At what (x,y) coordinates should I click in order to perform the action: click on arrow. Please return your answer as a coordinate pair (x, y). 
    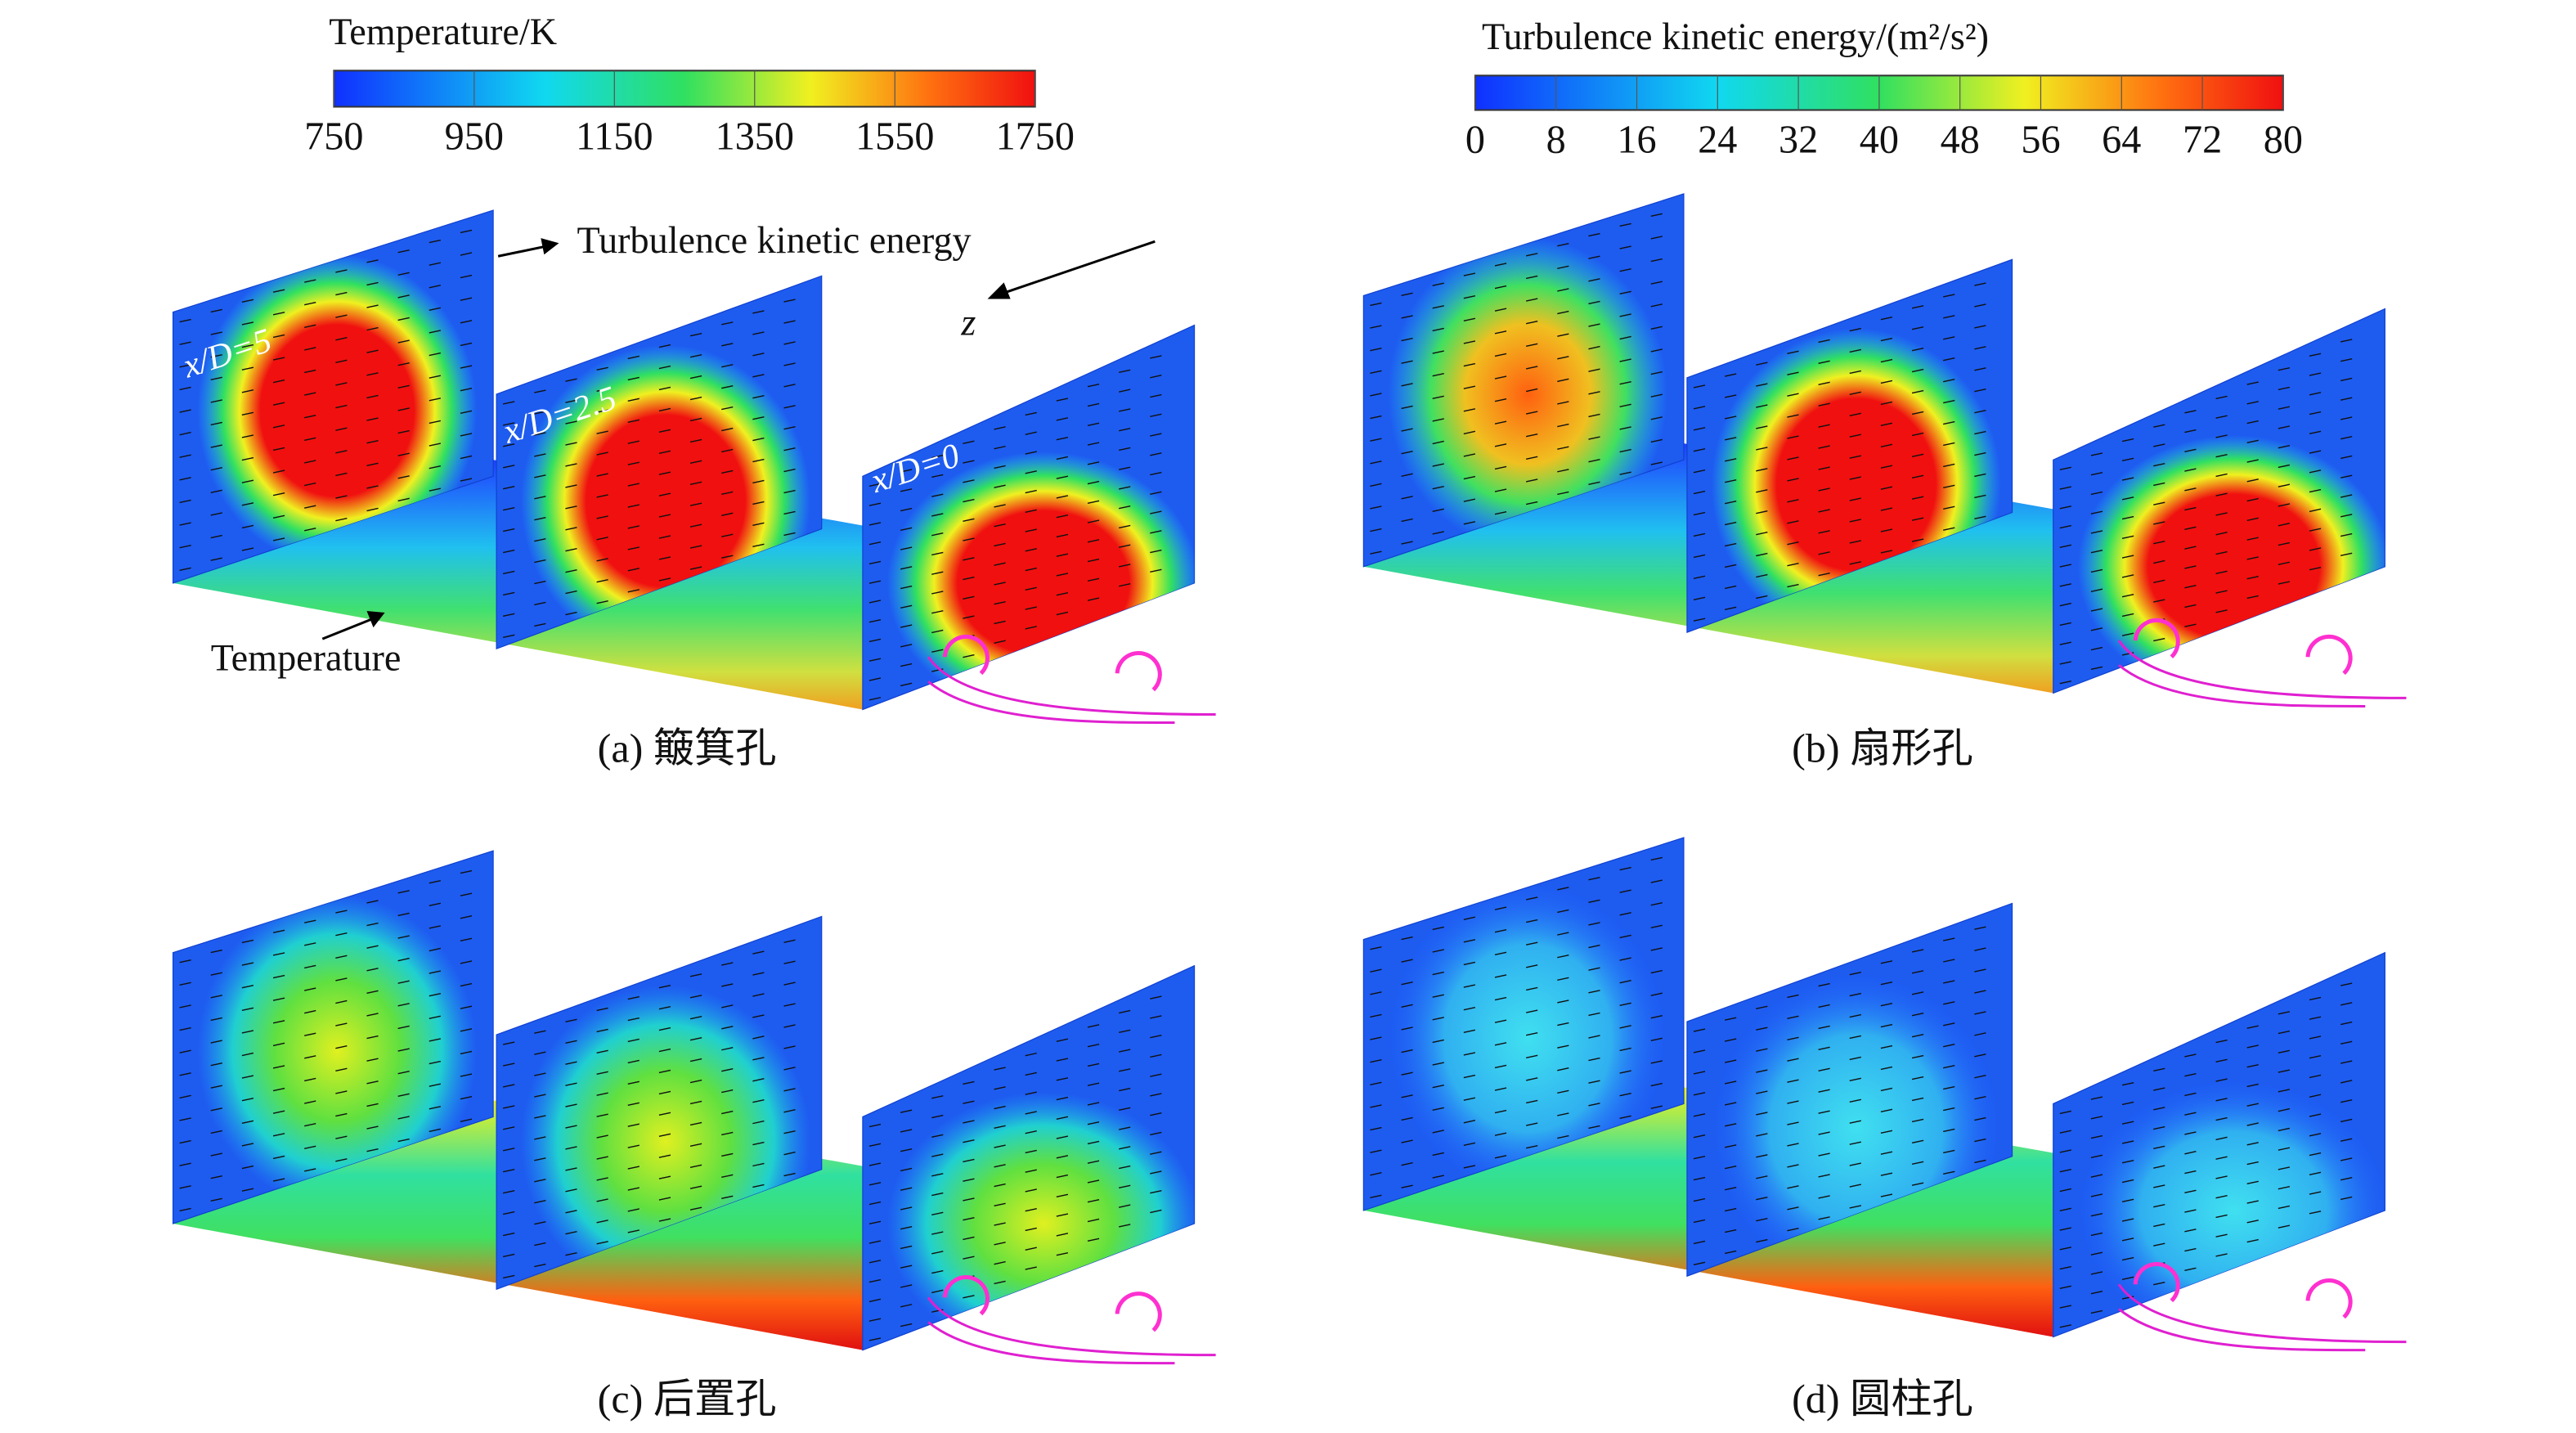
    Looking at the image, I should click on (522, 251).